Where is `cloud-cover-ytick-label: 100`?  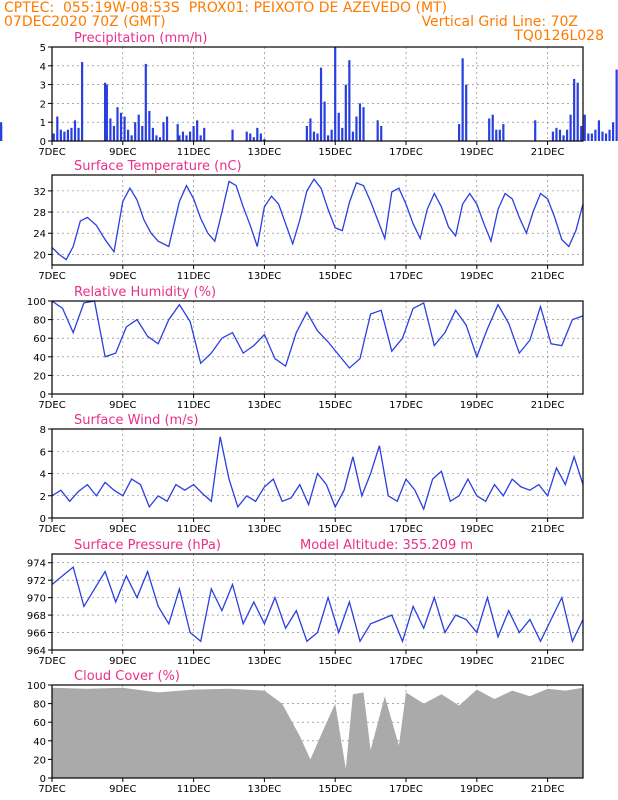
cloud-cover-ytick-label: 100 is located at coordinates (36, 686).